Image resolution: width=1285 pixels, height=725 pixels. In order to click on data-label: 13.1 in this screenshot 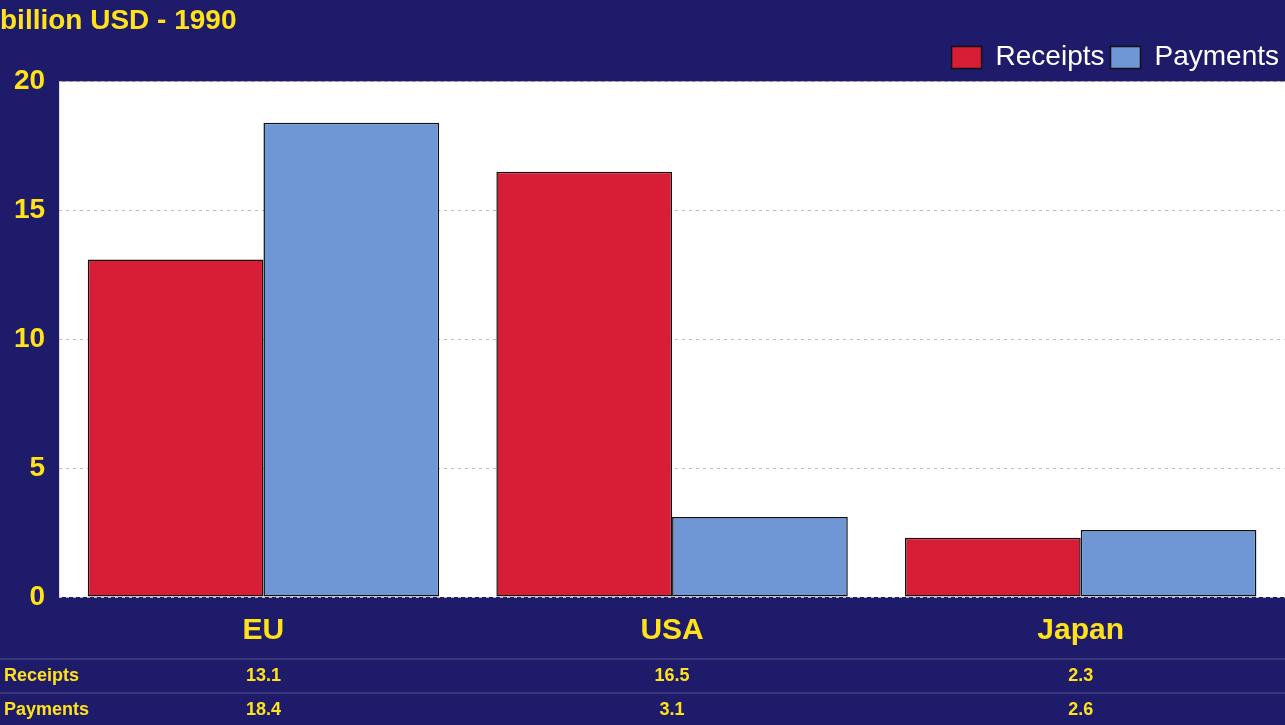, I will do `click(263, 674)`.